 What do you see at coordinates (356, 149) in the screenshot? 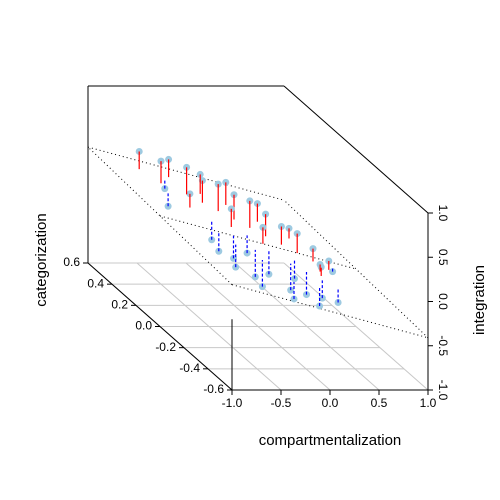
I see `box-edge` at bounding box center [356, 149].